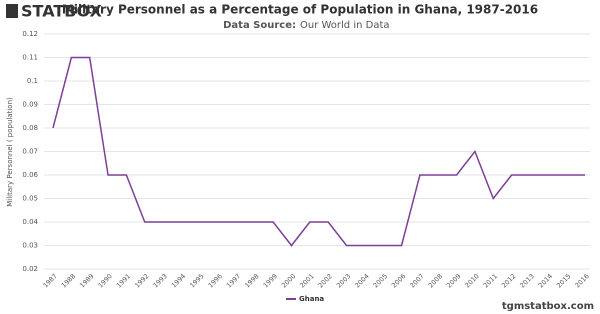 This screenshot has width=600, height=314. What do you see at coordinates (563, 280) in the screenshot?
I see `x-tick-label: 2015` at bounding box center [563, 280].